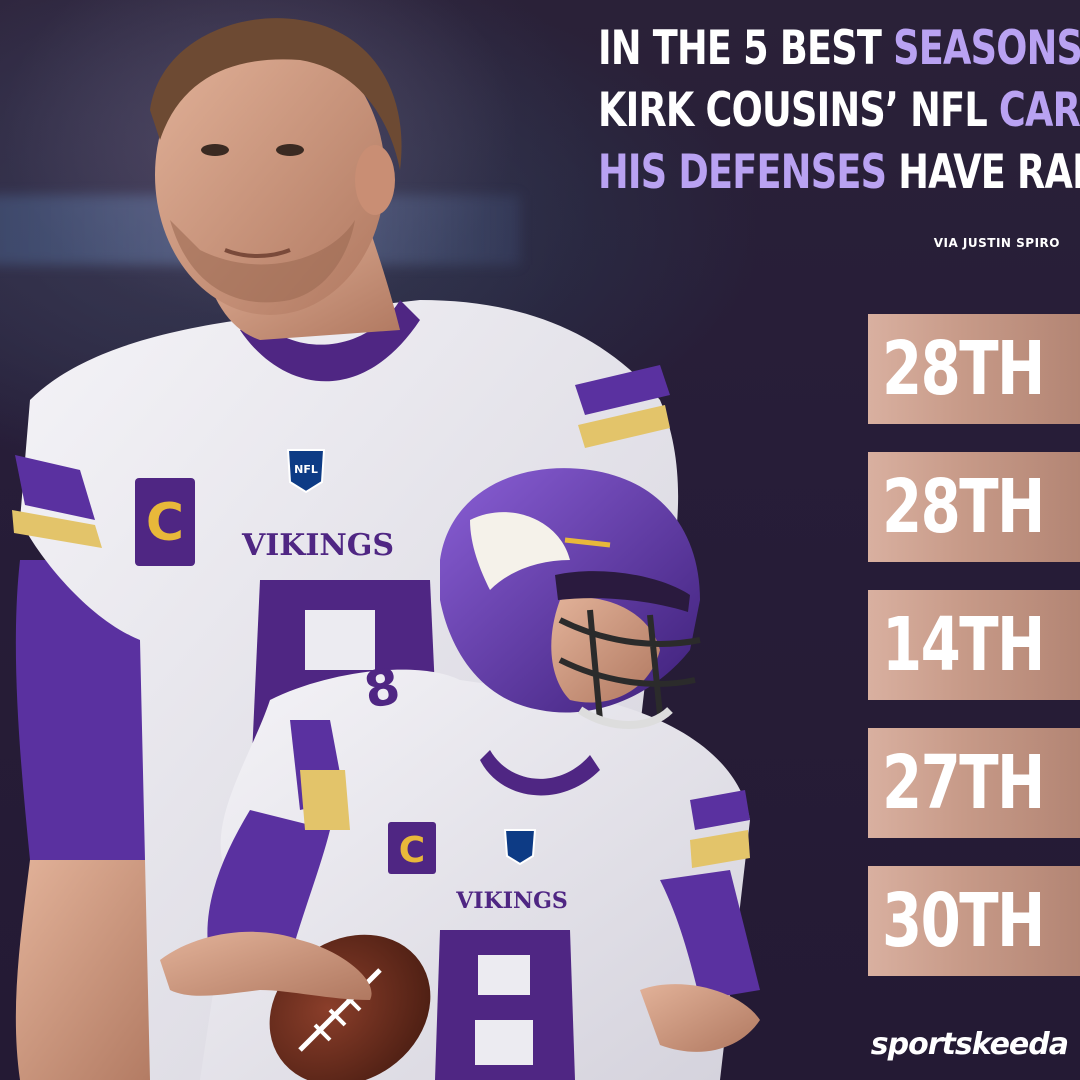 Image resolution: width=1080 pixels, height=1080 pixels. Describe the element at coordinates (1039, 110) in the screenshot. I see `headline-line-2-purple: CAREER,` at that location.